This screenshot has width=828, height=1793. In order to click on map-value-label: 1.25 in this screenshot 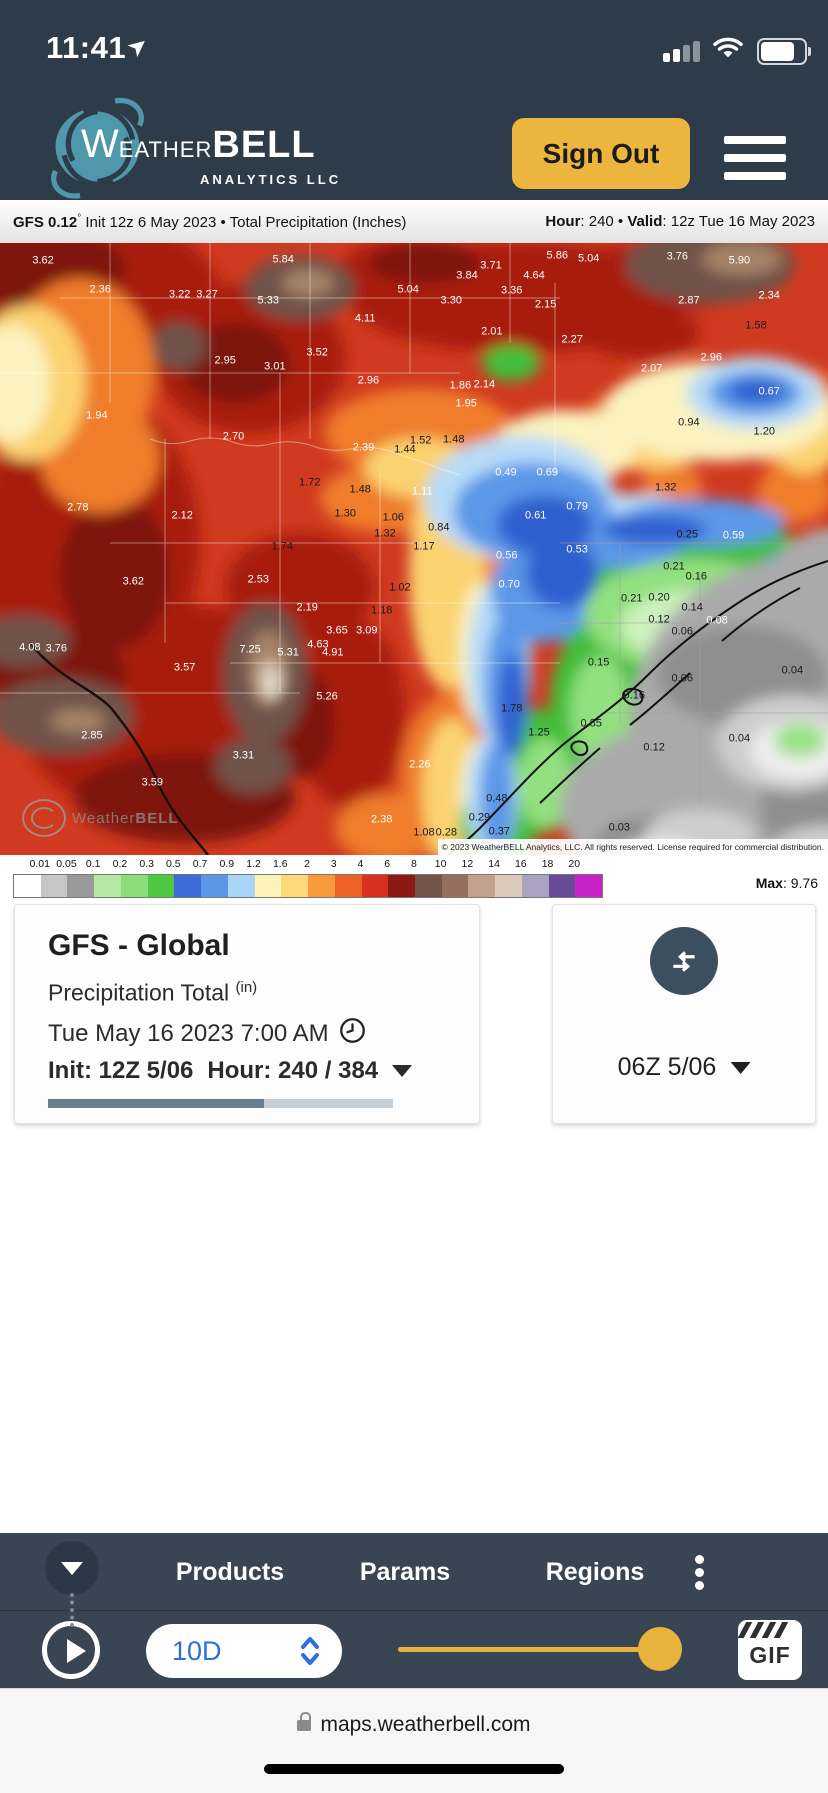, I will do `click(539, 732)`.